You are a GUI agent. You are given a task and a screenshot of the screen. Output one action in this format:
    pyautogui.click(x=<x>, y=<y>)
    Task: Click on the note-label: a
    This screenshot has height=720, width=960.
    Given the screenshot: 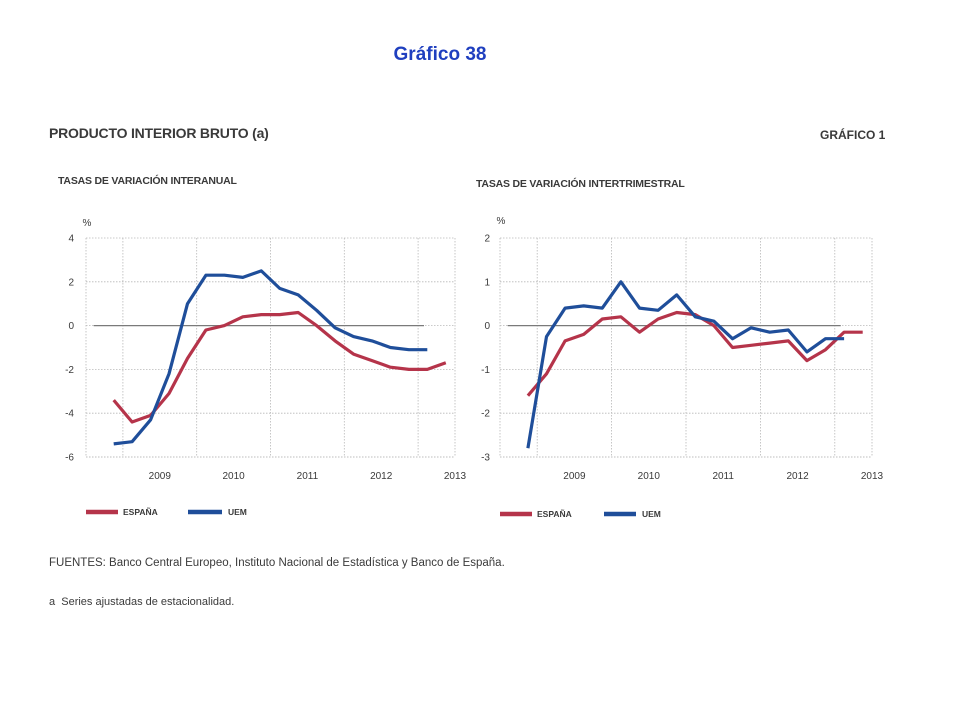 What is the action you would take?
    pyautogui.click(x=52, y=602)
    